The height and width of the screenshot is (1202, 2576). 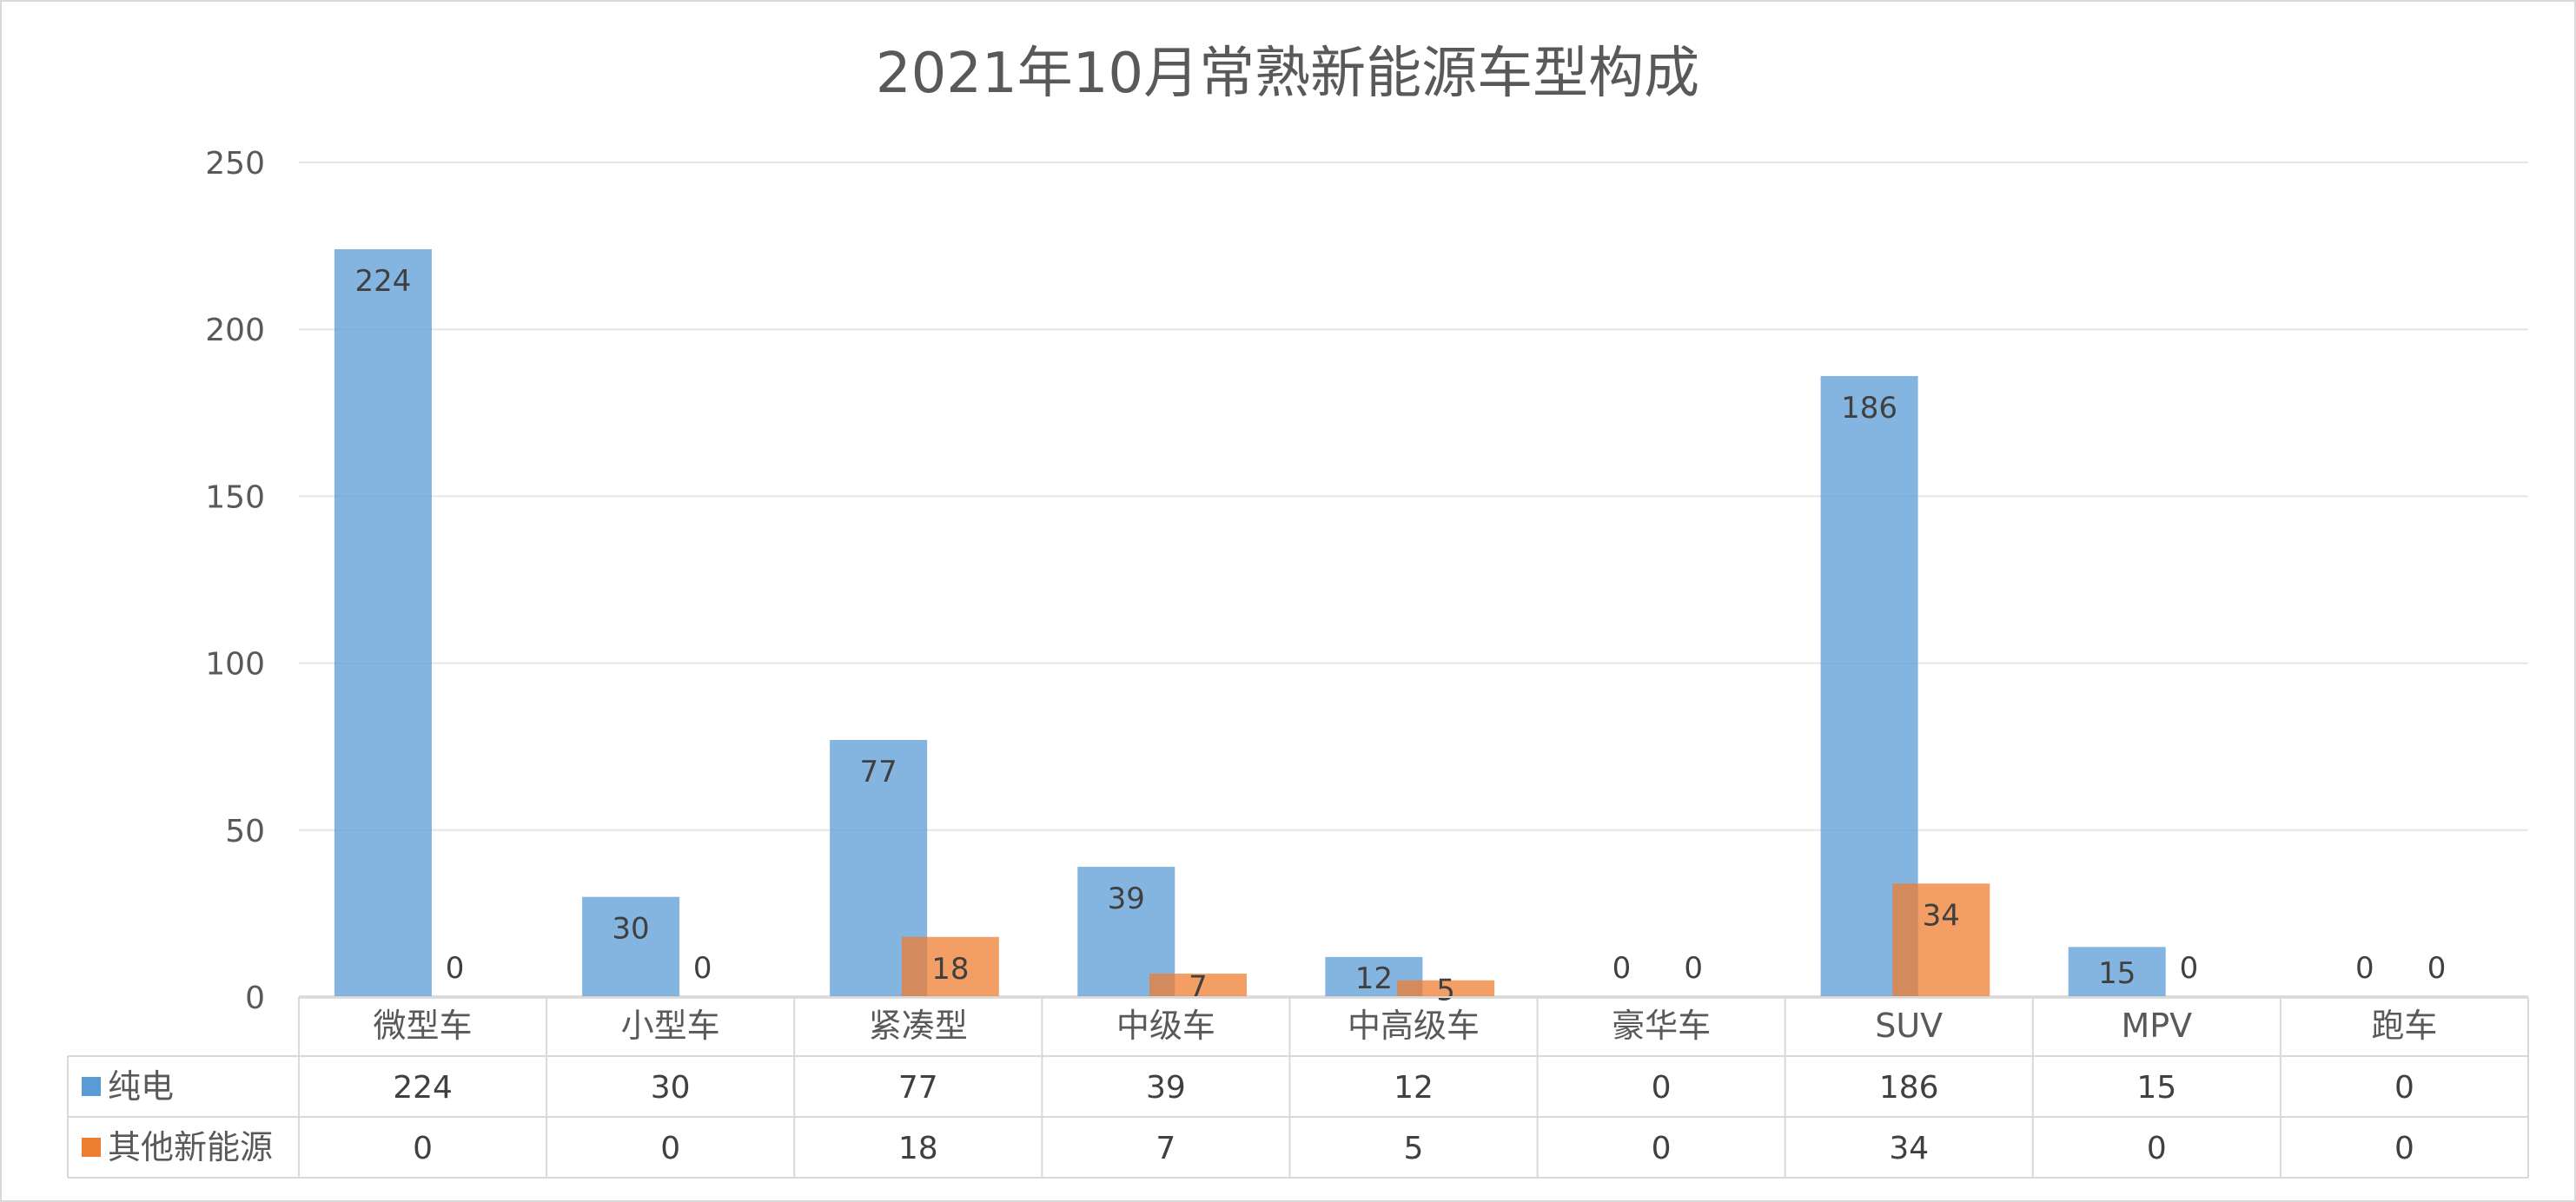 I want to click on data-label: 34, so click(x=1941, y=916).